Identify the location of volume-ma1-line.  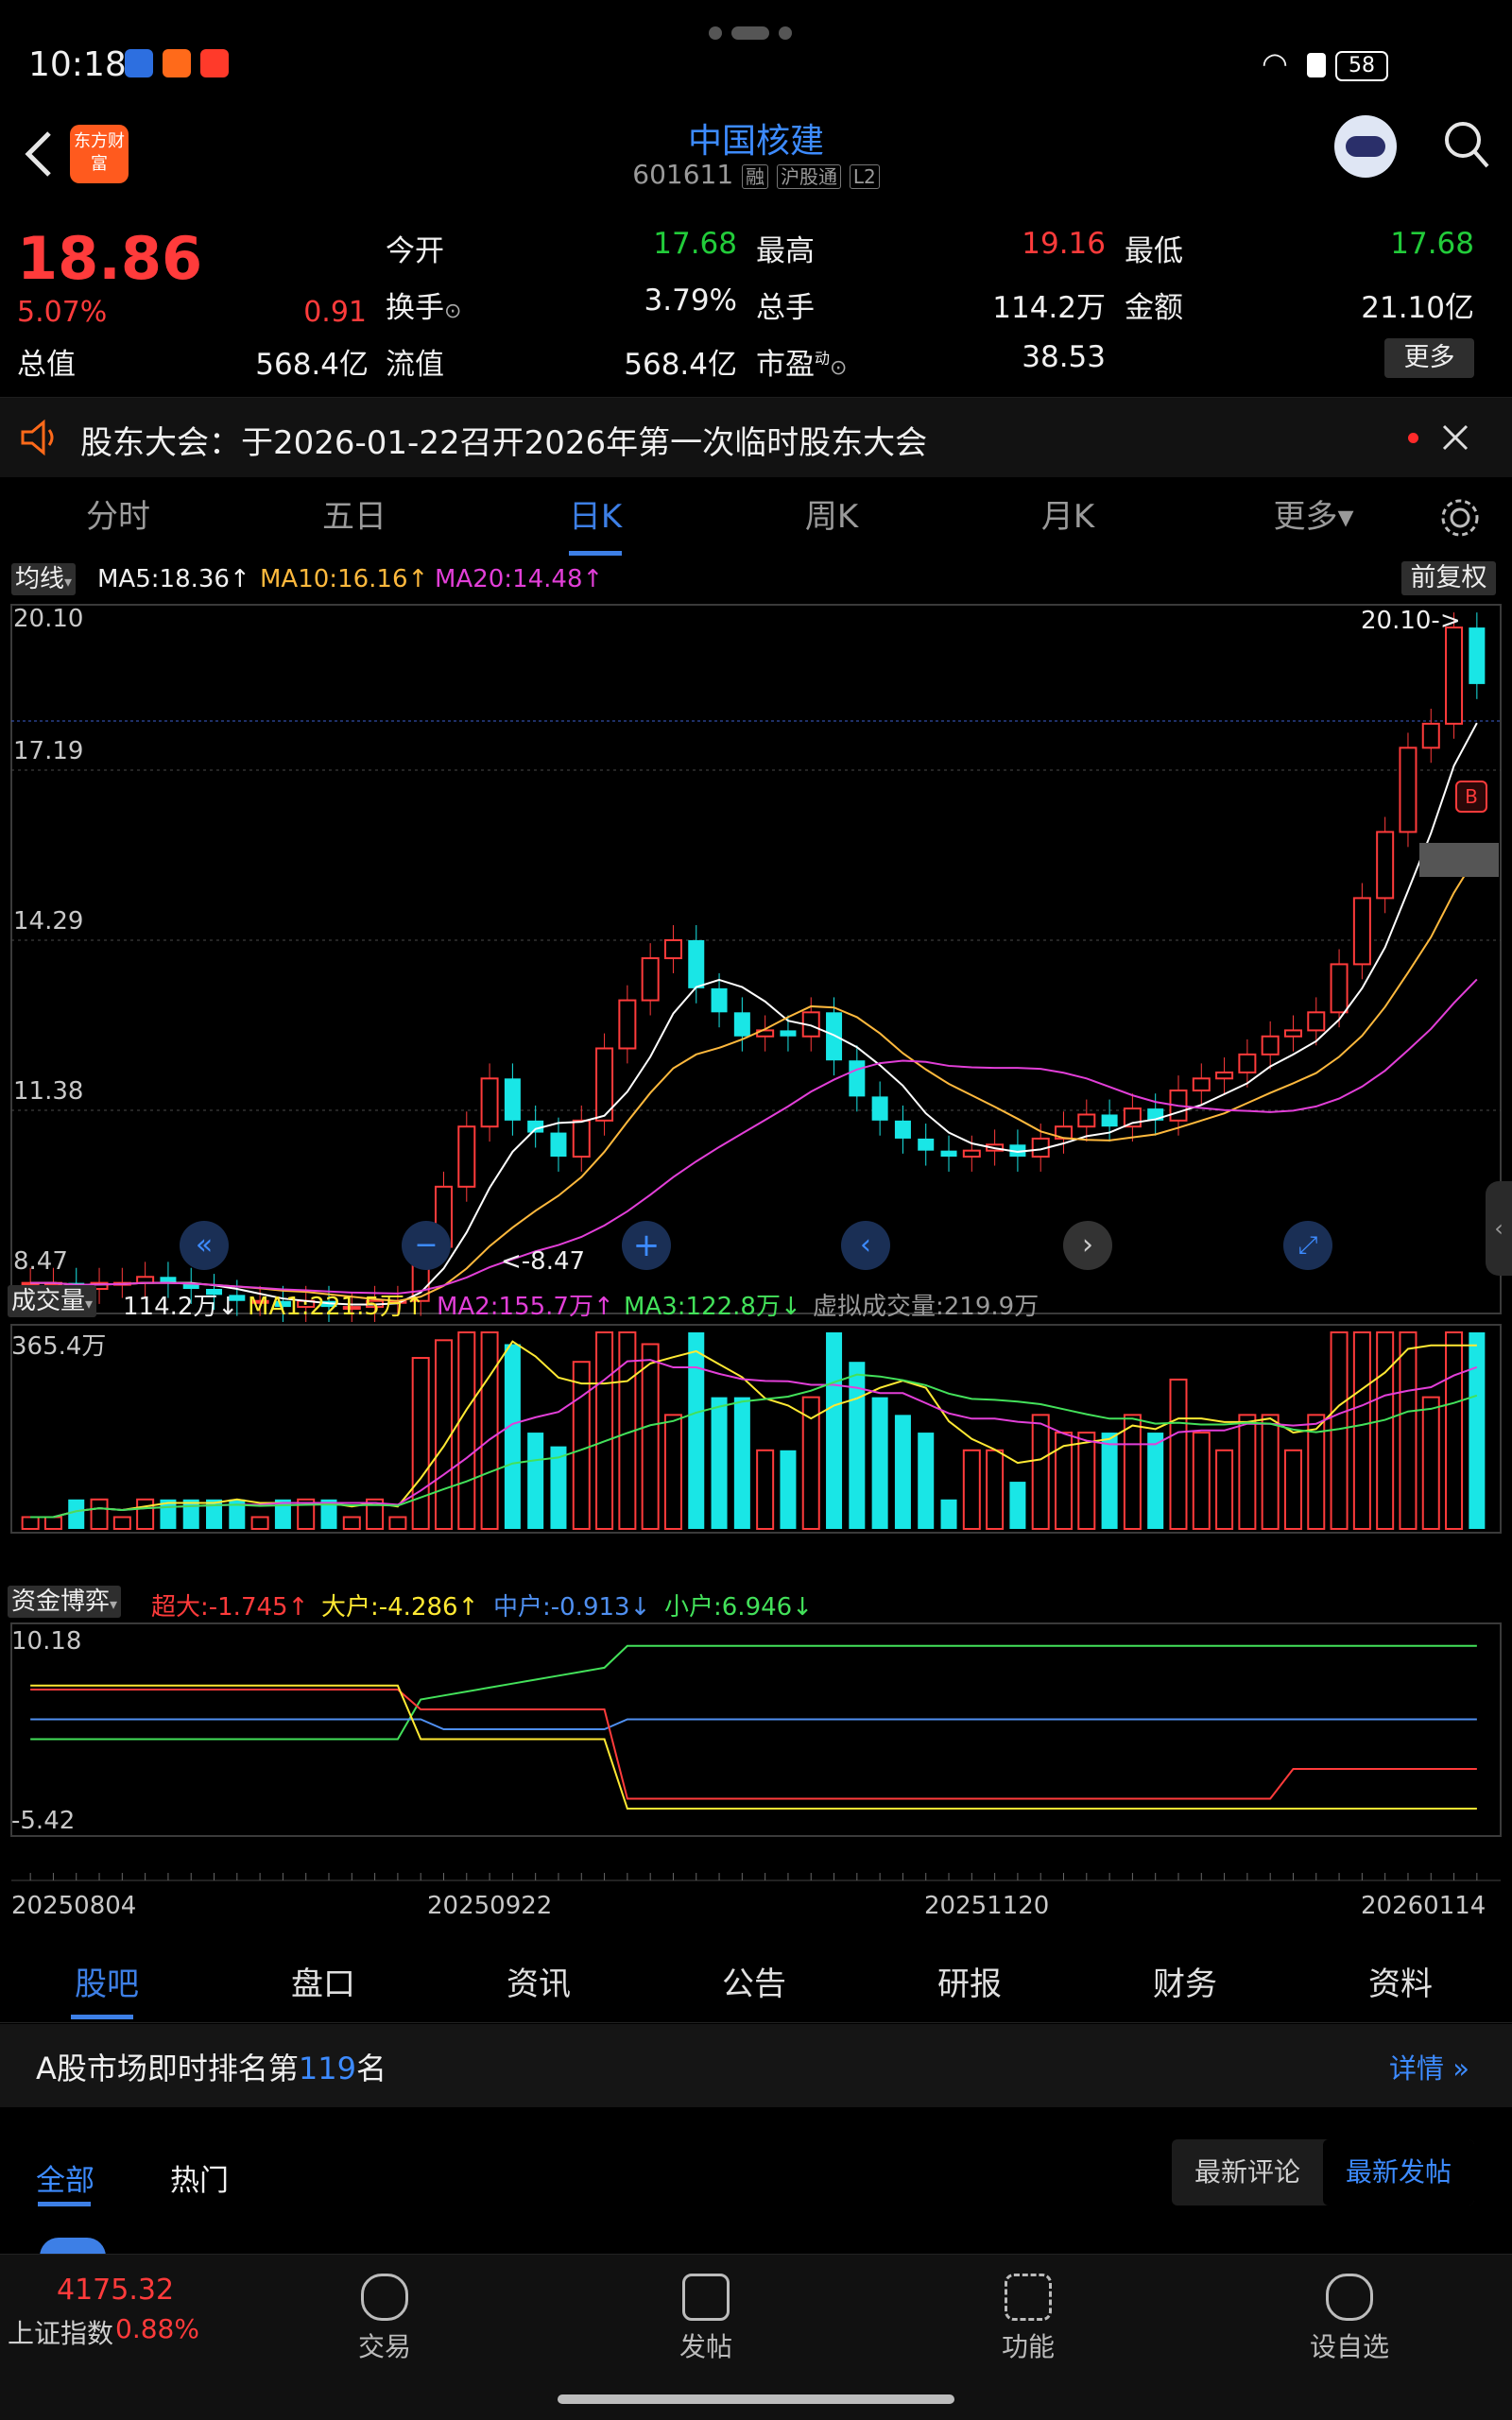
(753, 1429).